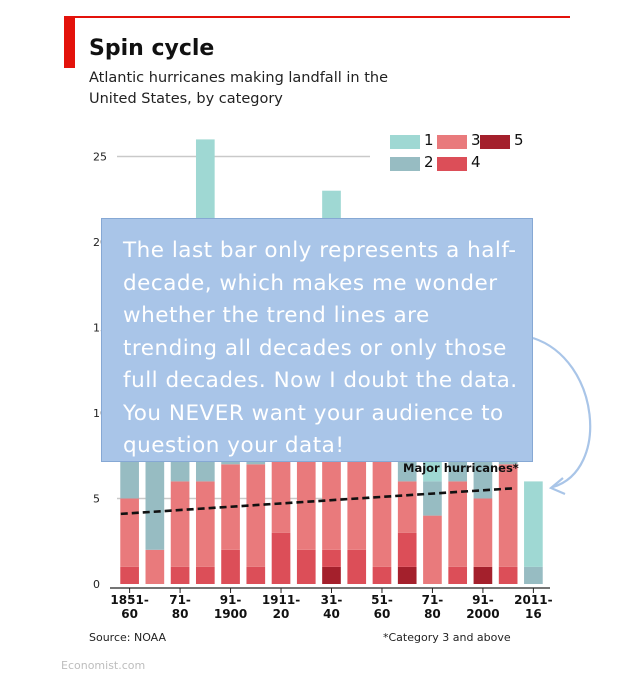 Image resolution: width=631 pixels, height=680 pixels. What do you see at coordinates (317, 17) in the screenshot?
I see `top-rule` at bounding box center [317, 17].